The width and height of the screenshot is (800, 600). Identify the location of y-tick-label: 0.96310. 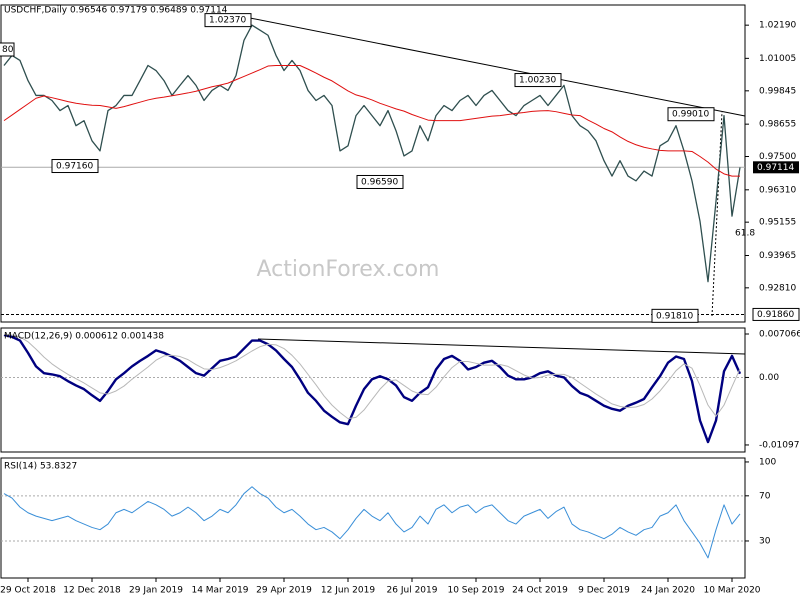
(777, 190).